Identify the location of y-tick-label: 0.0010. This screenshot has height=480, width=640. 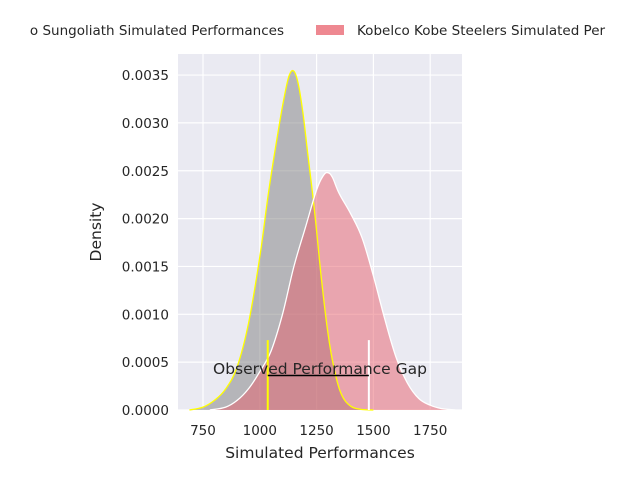
(145, 315).